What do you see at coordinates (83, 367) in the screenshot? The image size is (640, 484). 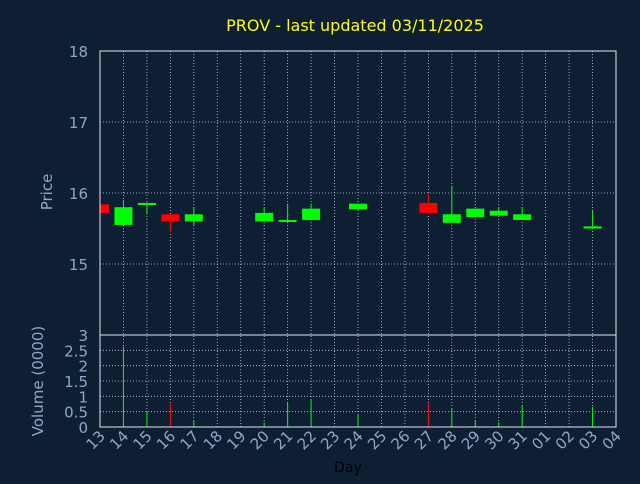 I see `volume-tick-label: 2` at bounding box center [83, 367].